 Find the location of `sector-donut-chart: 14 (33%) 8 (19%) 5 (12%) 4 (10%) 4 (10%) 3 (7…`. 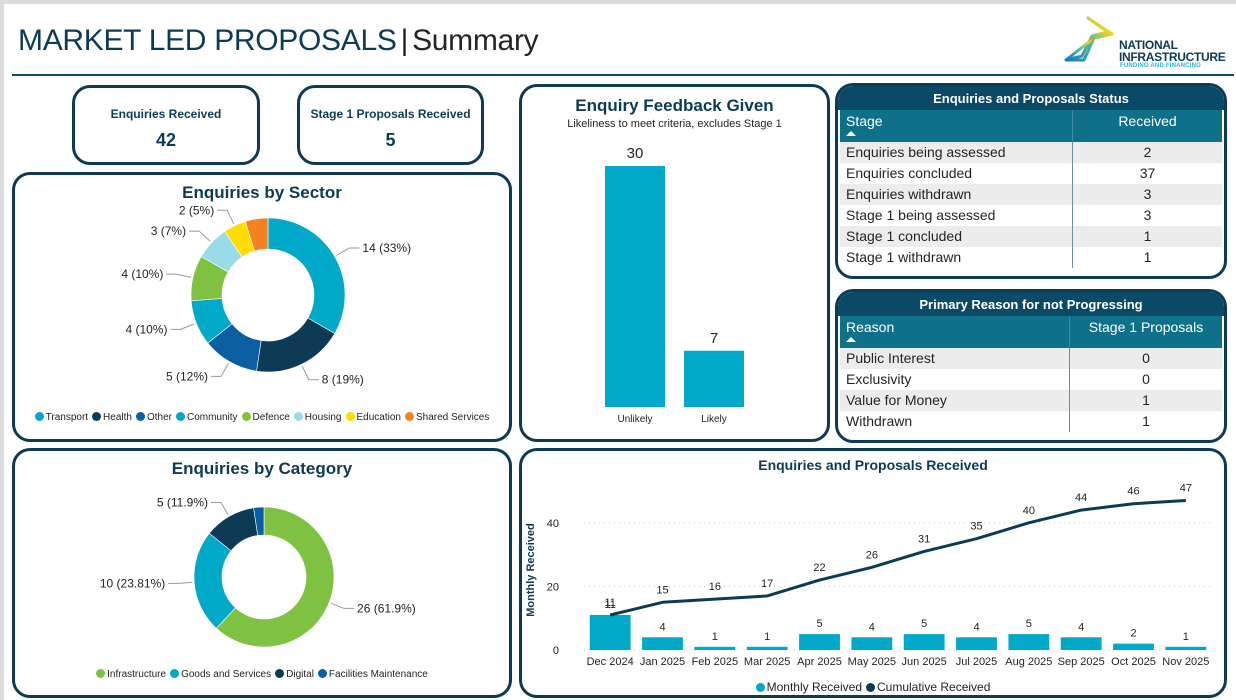

sector-donut-chart: 14 (33%) 8 (19%) 5 (12%) 4 (10%) 4 (10%) 3 (7… is located at coordinates (266, 296).